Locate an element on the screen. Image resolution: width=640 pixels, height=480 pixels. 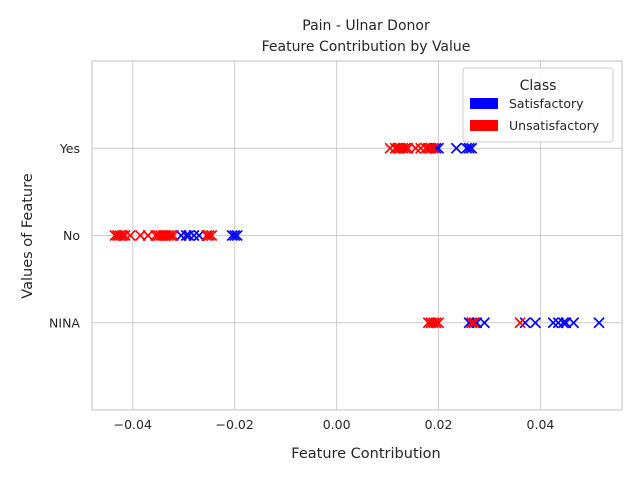
y-tick-label: Yes is located at coordinates (69, 148).